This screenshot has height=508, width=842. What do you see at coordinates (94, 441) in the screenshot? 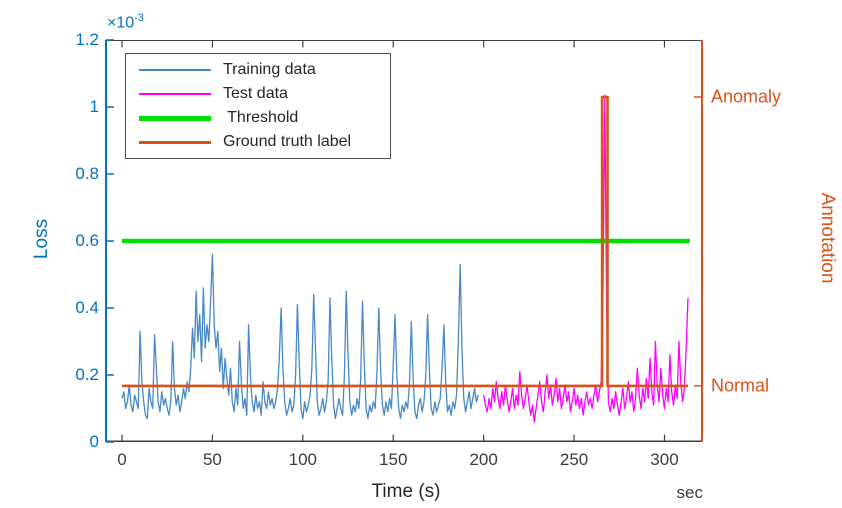
I see `y-tick-label-0: 0` at bounding box center [94, 441].